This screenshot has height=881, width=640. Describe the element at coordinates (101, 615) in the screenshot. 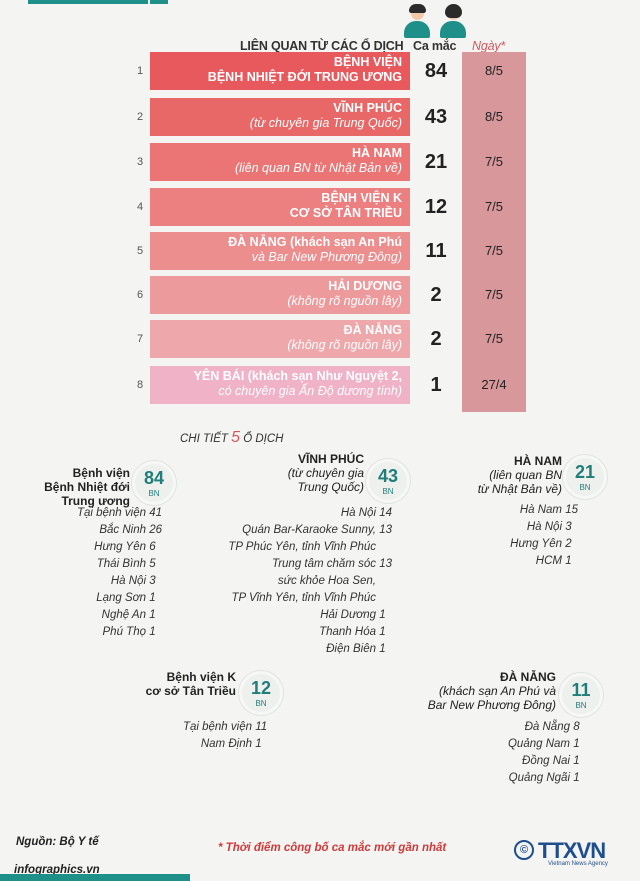

I see `list-item: Nghệ An 1` at that location.